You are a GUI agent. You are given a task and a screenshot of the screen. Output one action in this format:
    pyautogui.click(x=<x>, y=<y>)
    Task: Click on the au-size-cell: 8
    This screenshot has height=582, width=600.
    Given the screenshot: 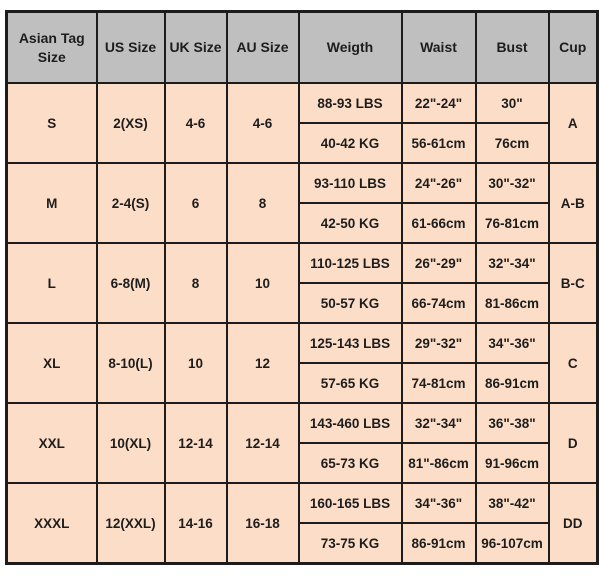 What is the action you would take?
    pyautogui.click(x=262, y=203)
    